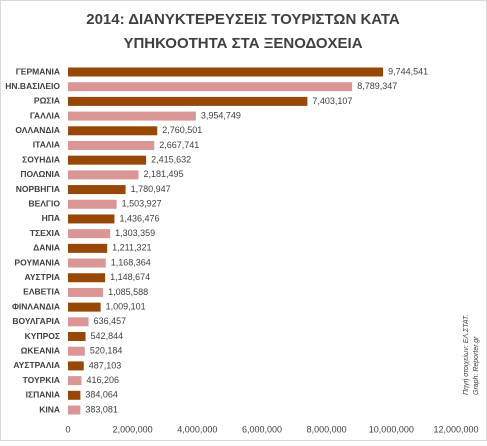  Describe the element at coordinates (38, 71) in the screenshot. I see `y-tick-label: ΓΕΡΜΑΝΙΑ` at that location.